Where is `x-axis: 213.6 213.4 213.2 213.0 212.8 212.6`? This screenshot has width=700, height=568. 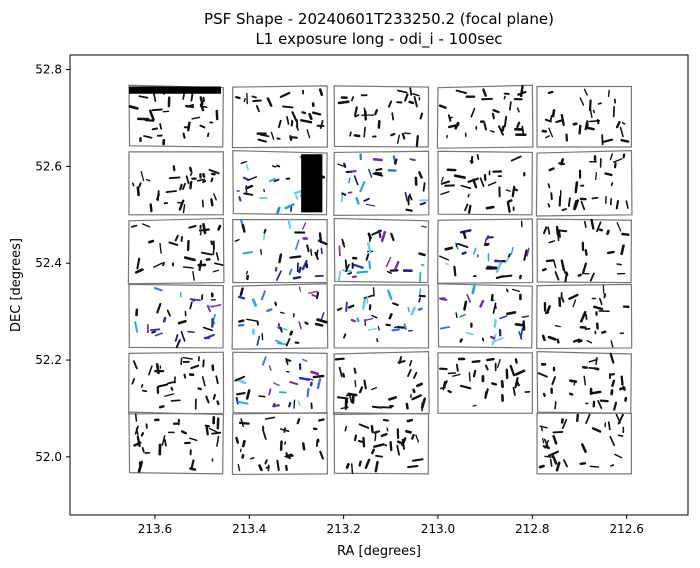
x-axis: 213.6 213.4 213.2 213.0 212.8 212.6 is located at coordinates (391, 525).